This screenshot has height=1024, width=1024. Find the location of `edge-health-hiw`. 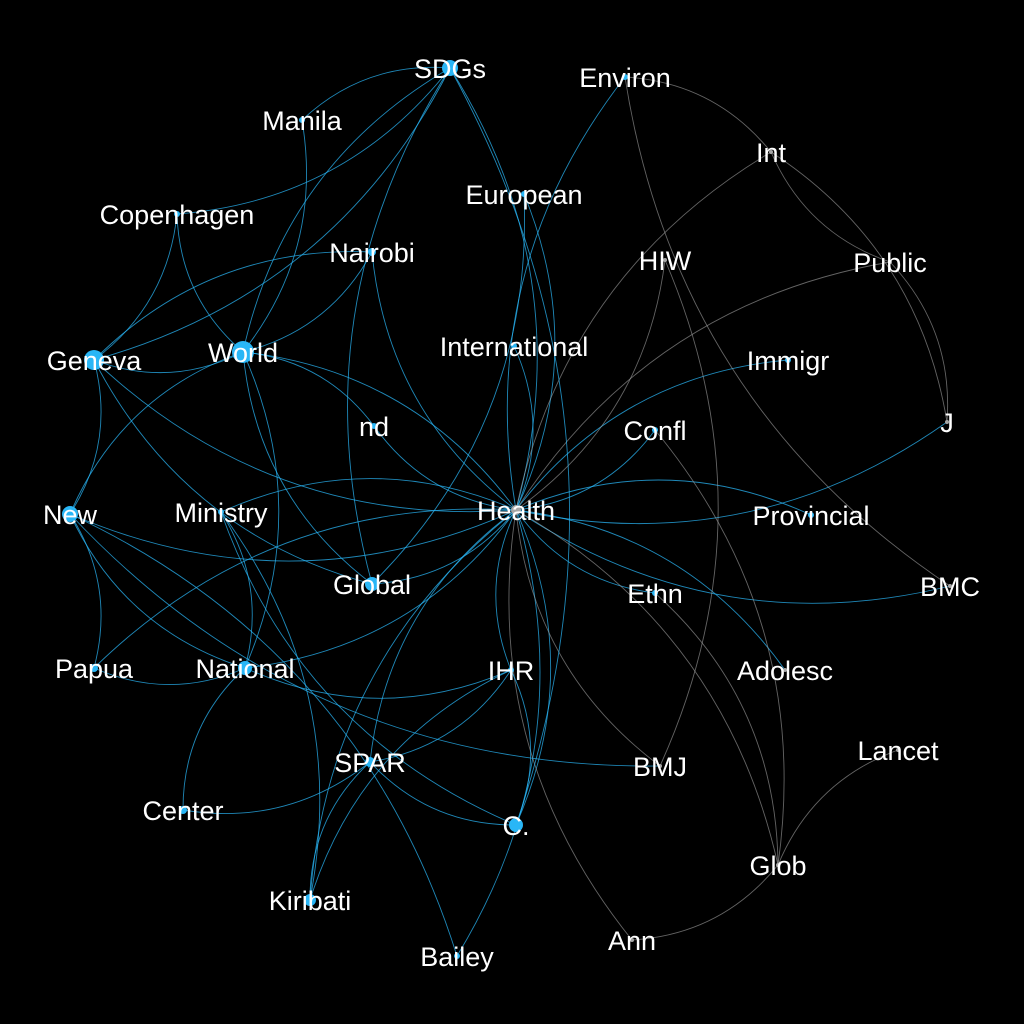

edge-health-hiw is located at coordinates (590, 385).